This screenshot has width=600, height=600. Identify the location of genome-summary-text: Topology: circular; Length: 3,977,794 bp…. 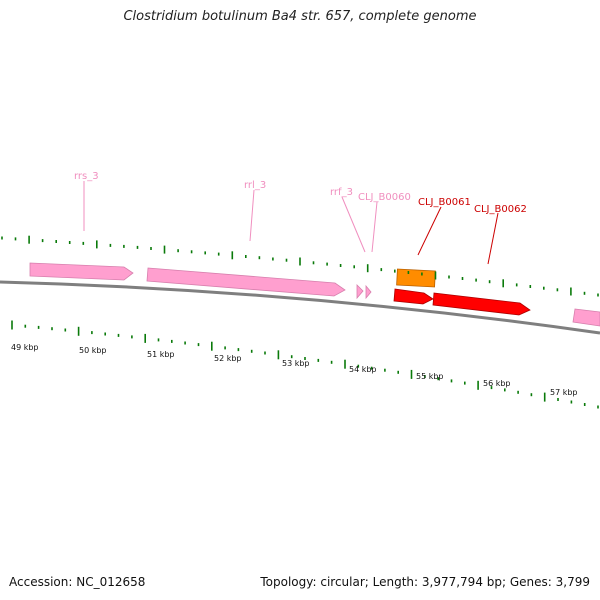
(425, 582).